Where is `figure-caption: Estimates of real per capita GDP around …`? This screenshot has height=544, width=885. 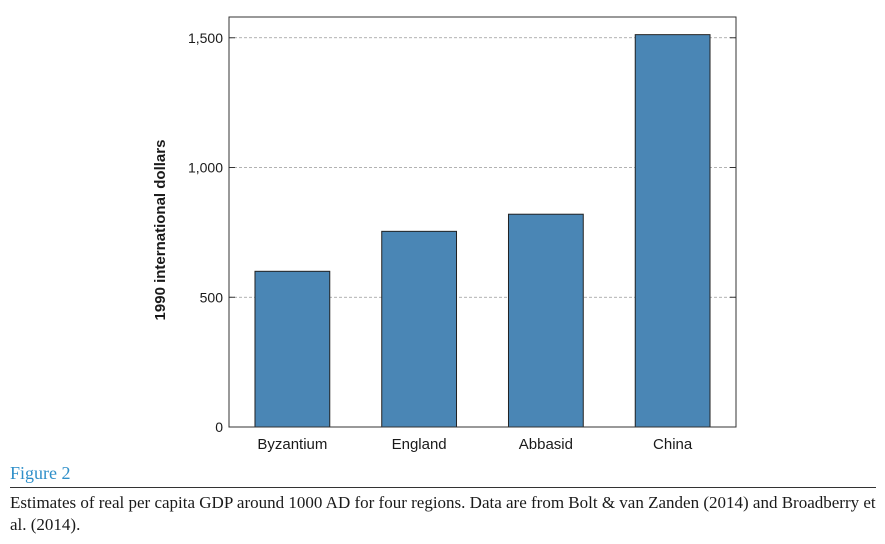
figure-caption: Estimates of real per capita GDP around … is located at coordinates (443, 513).